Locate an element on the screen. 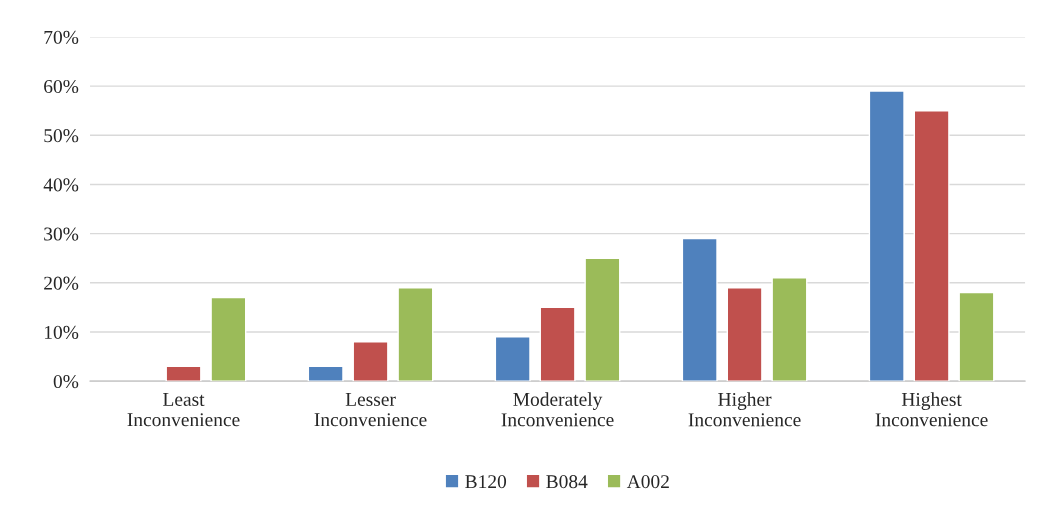 This screenshot has width=1059, height=520. x-tick-label: Higher Inconvenience is located at coordinates (744, 409).